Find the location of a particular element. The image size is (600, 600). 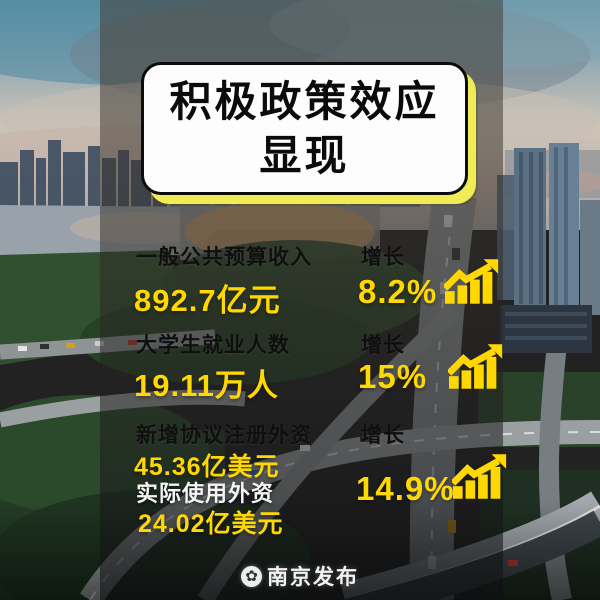

page-title-line1: 积极政策效应 is located at coordinates (304, 102).